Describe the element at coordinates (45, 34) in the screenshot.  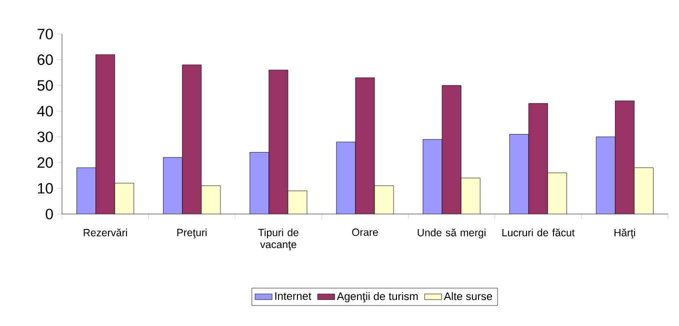
I see `y-tick-label: 70` at that location.